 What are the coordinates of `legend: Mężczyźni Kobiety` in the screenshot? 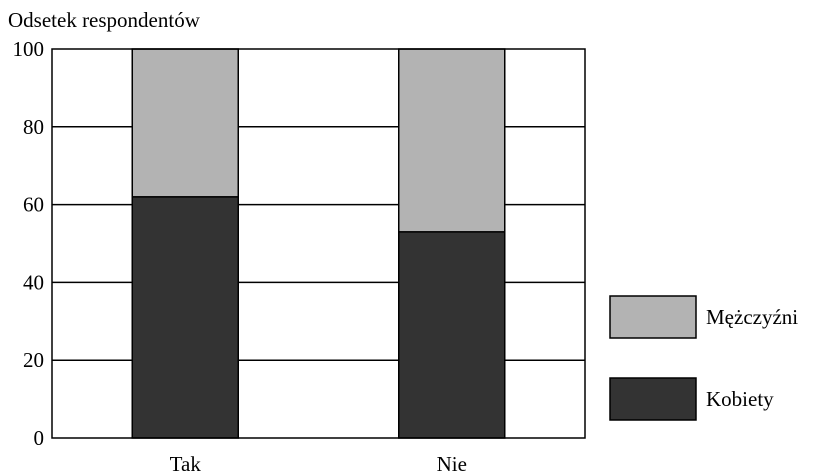 It's located at (703, 358).